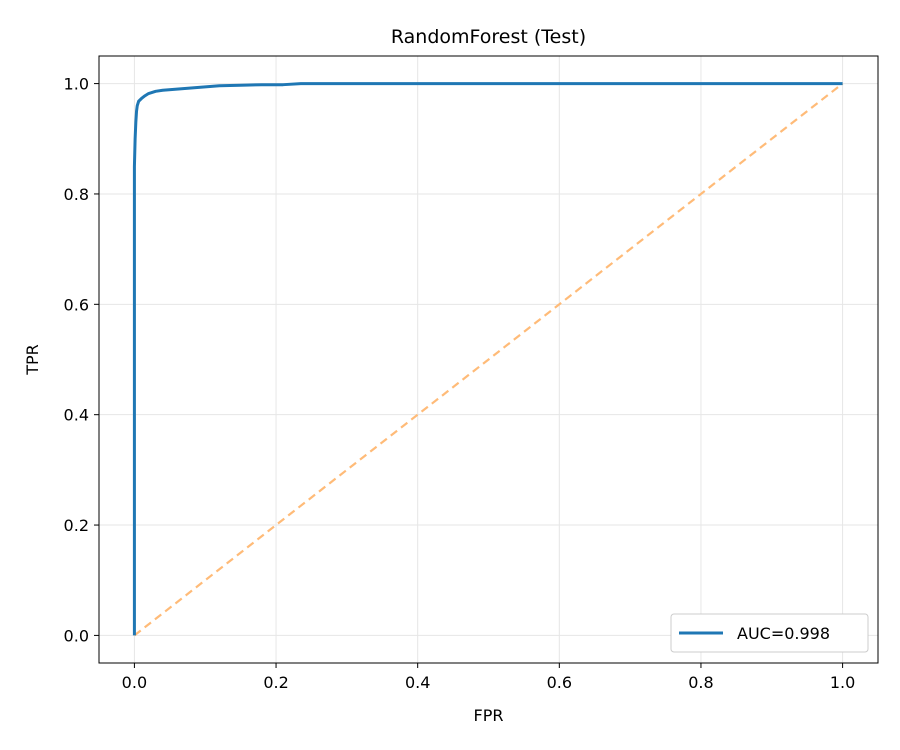 Image resolution: width=900 pixels, height=750 pixels. What do you see at coordinates (76, 304) in the screenshot?
I see `y-tick-label: 0.6` at bounding box center [76, 304].